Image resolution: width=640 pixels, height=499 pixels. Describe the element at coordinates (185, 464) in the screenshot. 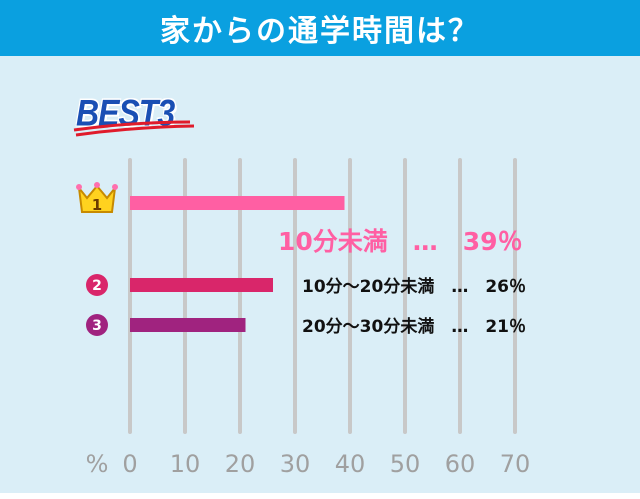

I see `x-tick-label: 10` at that location.